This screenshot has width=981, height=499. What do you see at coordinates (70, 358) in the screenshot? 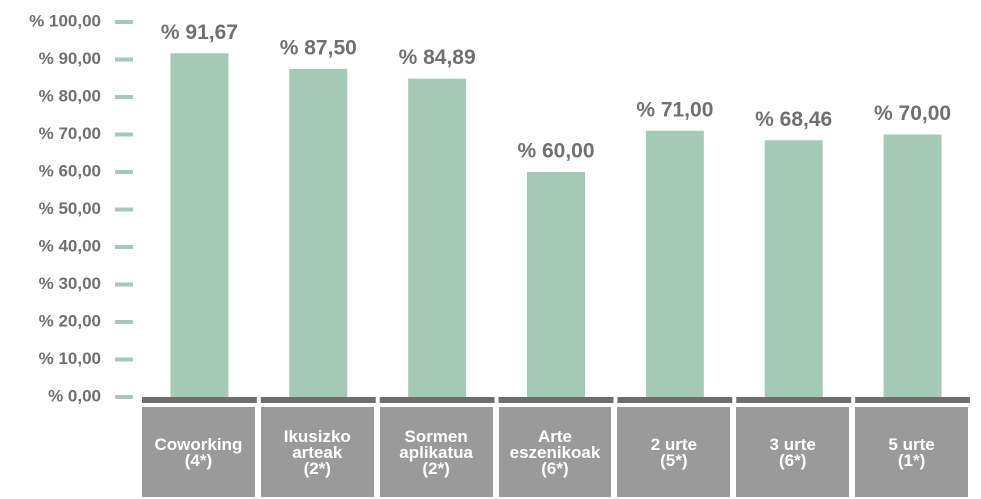
I see `y-tick-label: % 10,00` at bounding box center [70, 358].